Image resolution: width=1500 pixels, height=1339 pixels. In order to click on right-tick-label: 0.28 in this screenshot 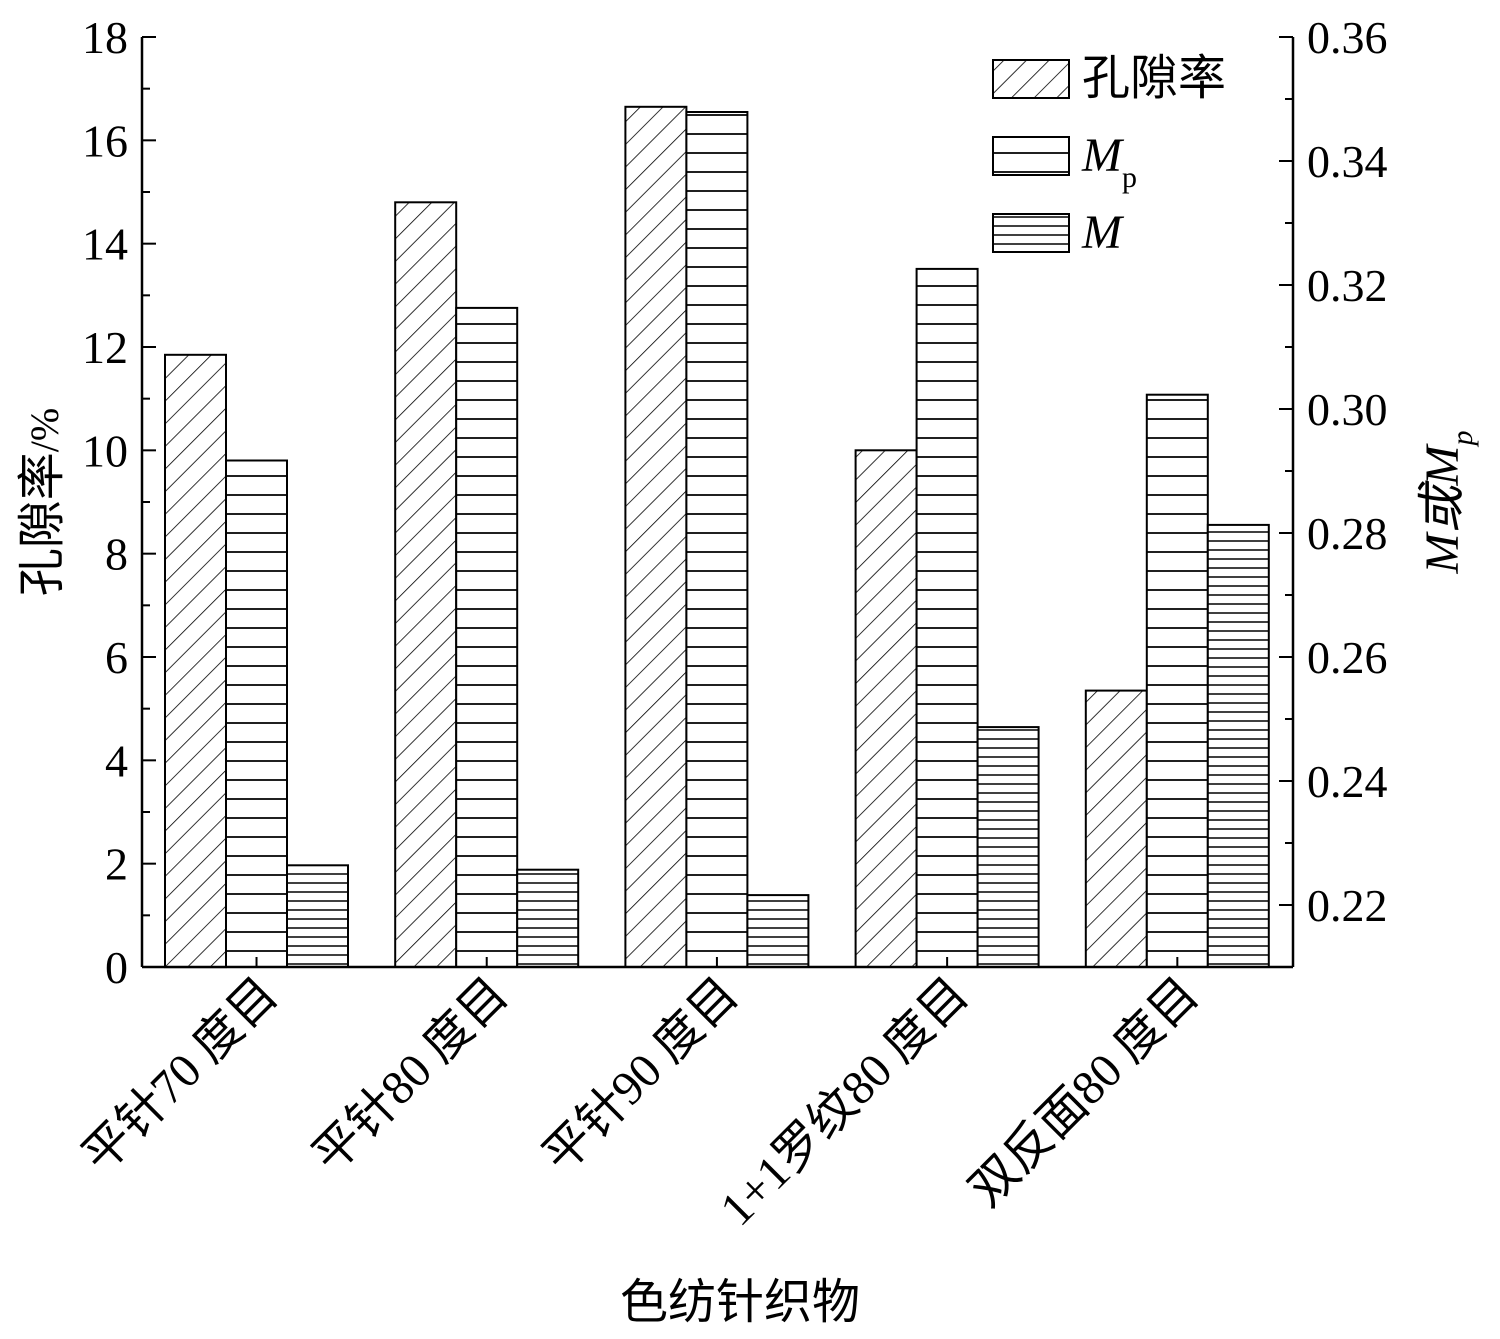, I will do `click(1347, 533)`.